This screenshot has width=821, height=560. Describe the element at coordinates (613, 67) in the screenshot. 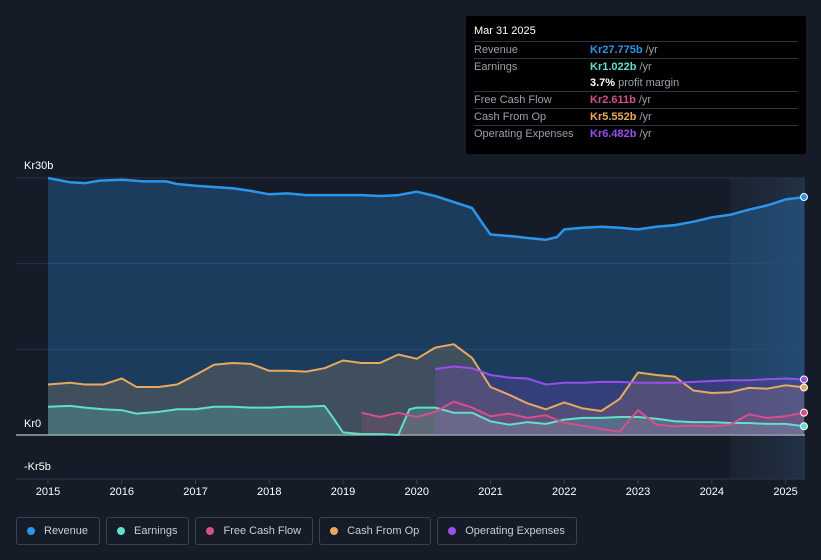

I see `tooltip-value: Kr1.022b` at that location.